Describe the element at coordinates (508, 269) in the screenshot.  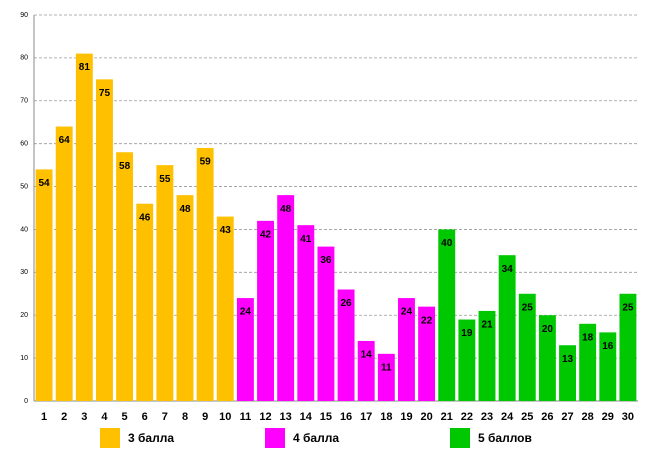
I see `value-label: 34` at that location.